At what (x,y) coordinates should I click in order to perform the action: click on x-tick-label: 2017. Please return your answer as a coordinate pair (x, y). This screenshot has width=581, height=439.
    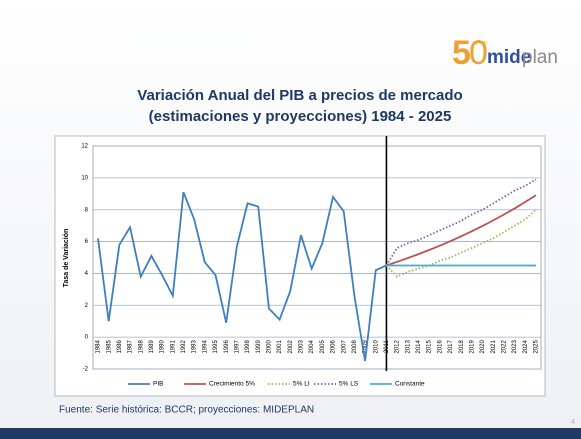
    Looking at the image, I should click on (451, 346).